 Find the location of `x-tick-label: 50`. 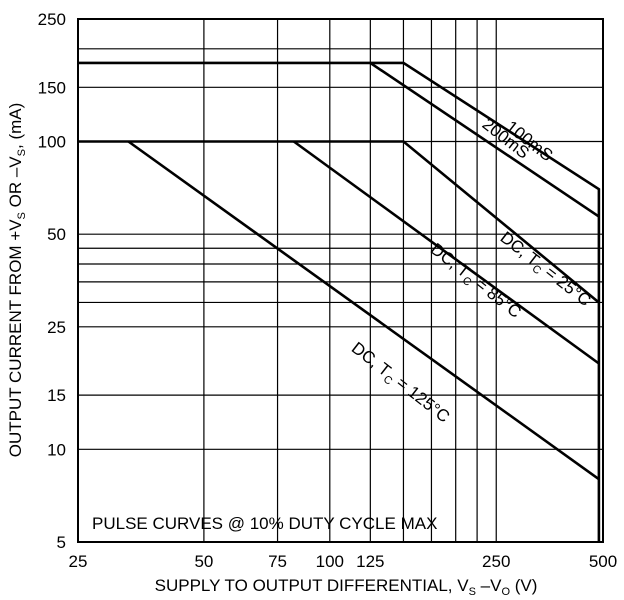

x-tick-label: 50 is located at coordinates (203, 561).